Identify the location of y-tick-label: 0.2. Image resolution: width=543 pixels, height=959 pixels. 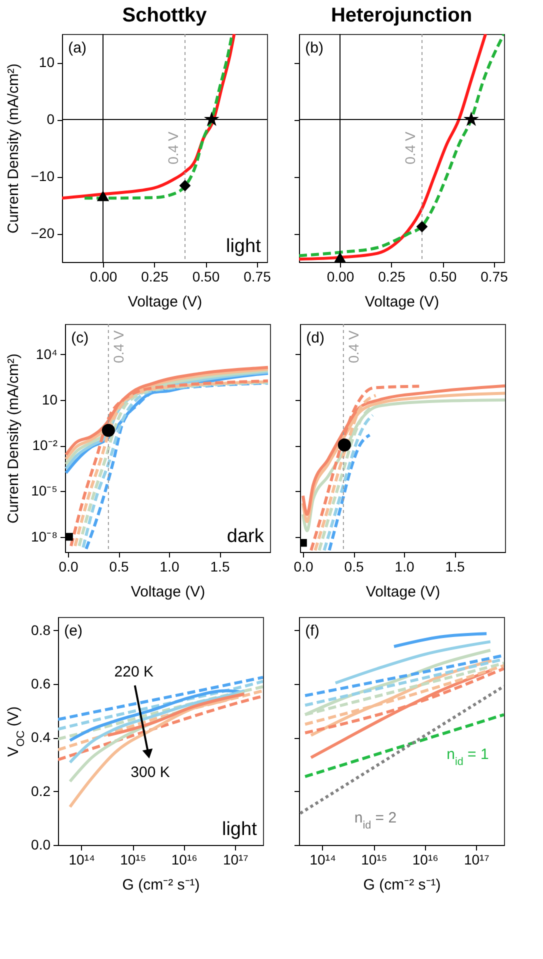
(41, 790).